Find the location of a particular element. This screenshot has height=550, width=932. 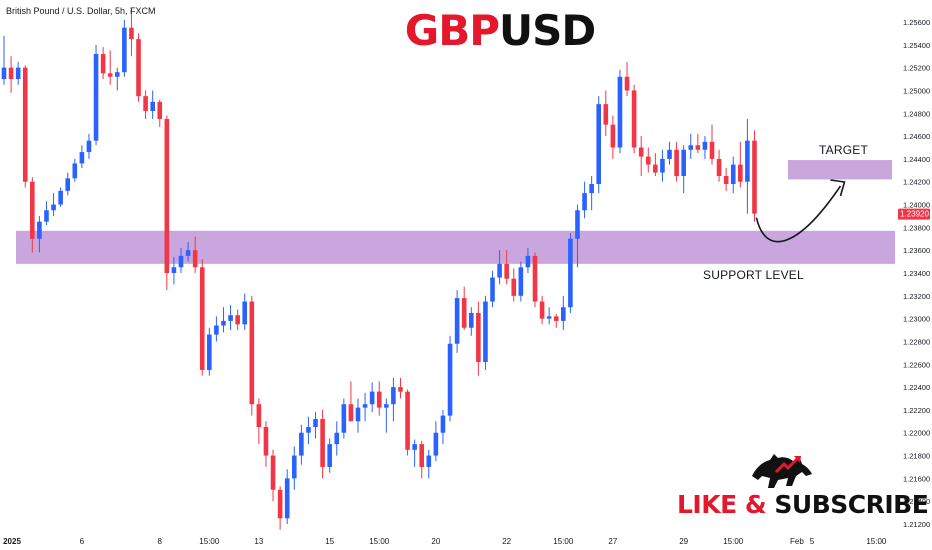

time-tick-label: 5 is located at coordinates (812, 541).